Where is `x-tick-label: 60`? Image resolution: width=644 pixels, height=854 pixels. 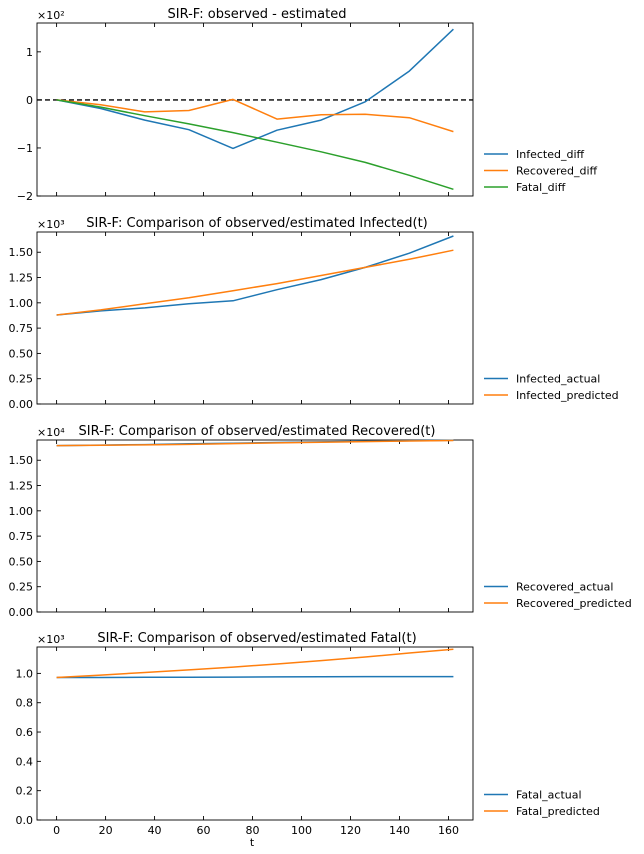 x-tick-label: 60 is located at coordinates (204, 830).